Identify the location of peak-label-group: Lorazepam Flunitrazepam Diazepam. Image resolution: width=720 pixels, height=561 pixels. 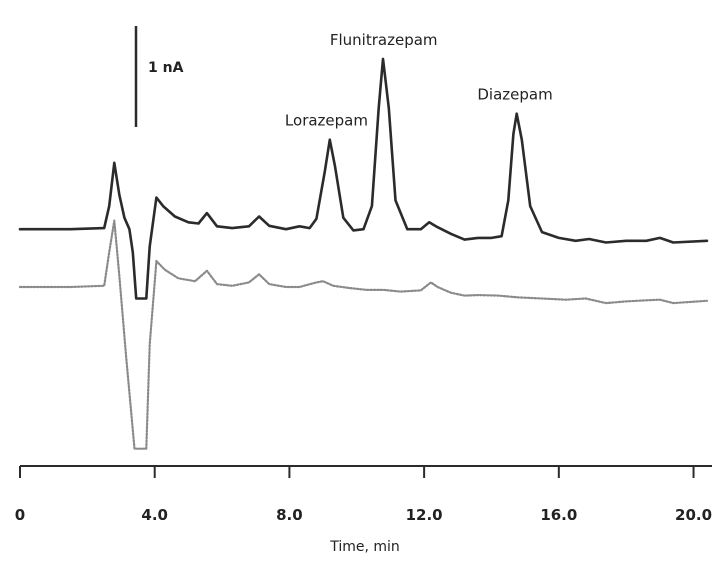
(419, 80).